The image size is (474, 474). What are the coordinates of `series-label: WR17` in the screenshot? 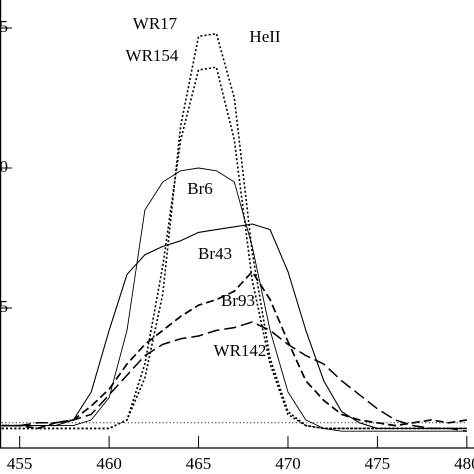 It's located at (155, 23).